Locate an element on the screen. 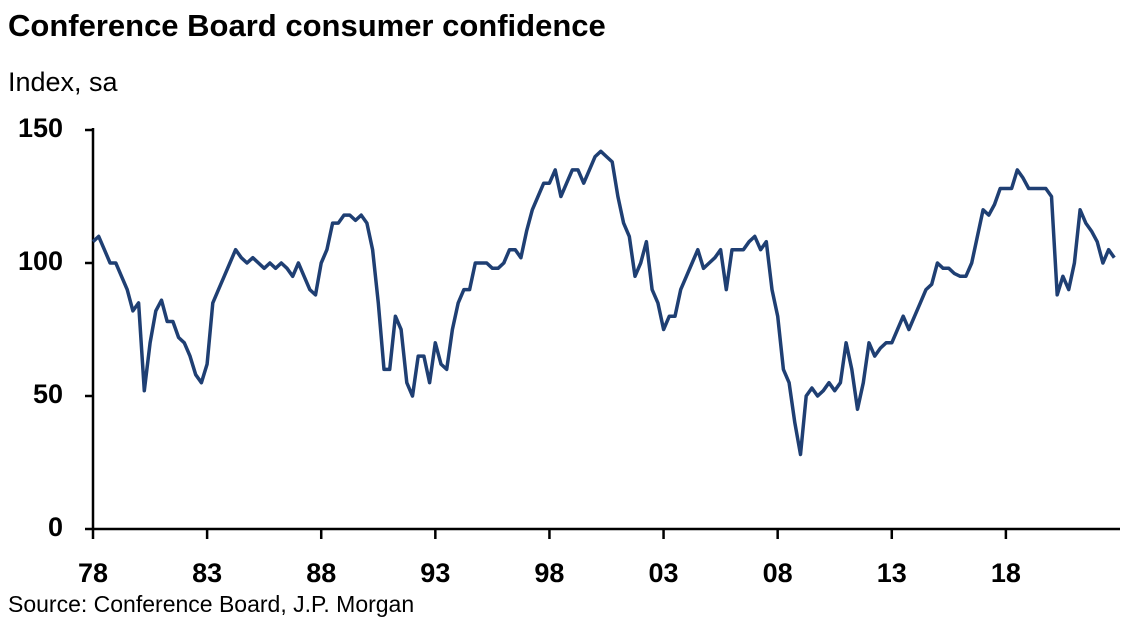 This screenshot has width=1132, height=625. x-tick-label: 78 is located at coordinates (93, 573).